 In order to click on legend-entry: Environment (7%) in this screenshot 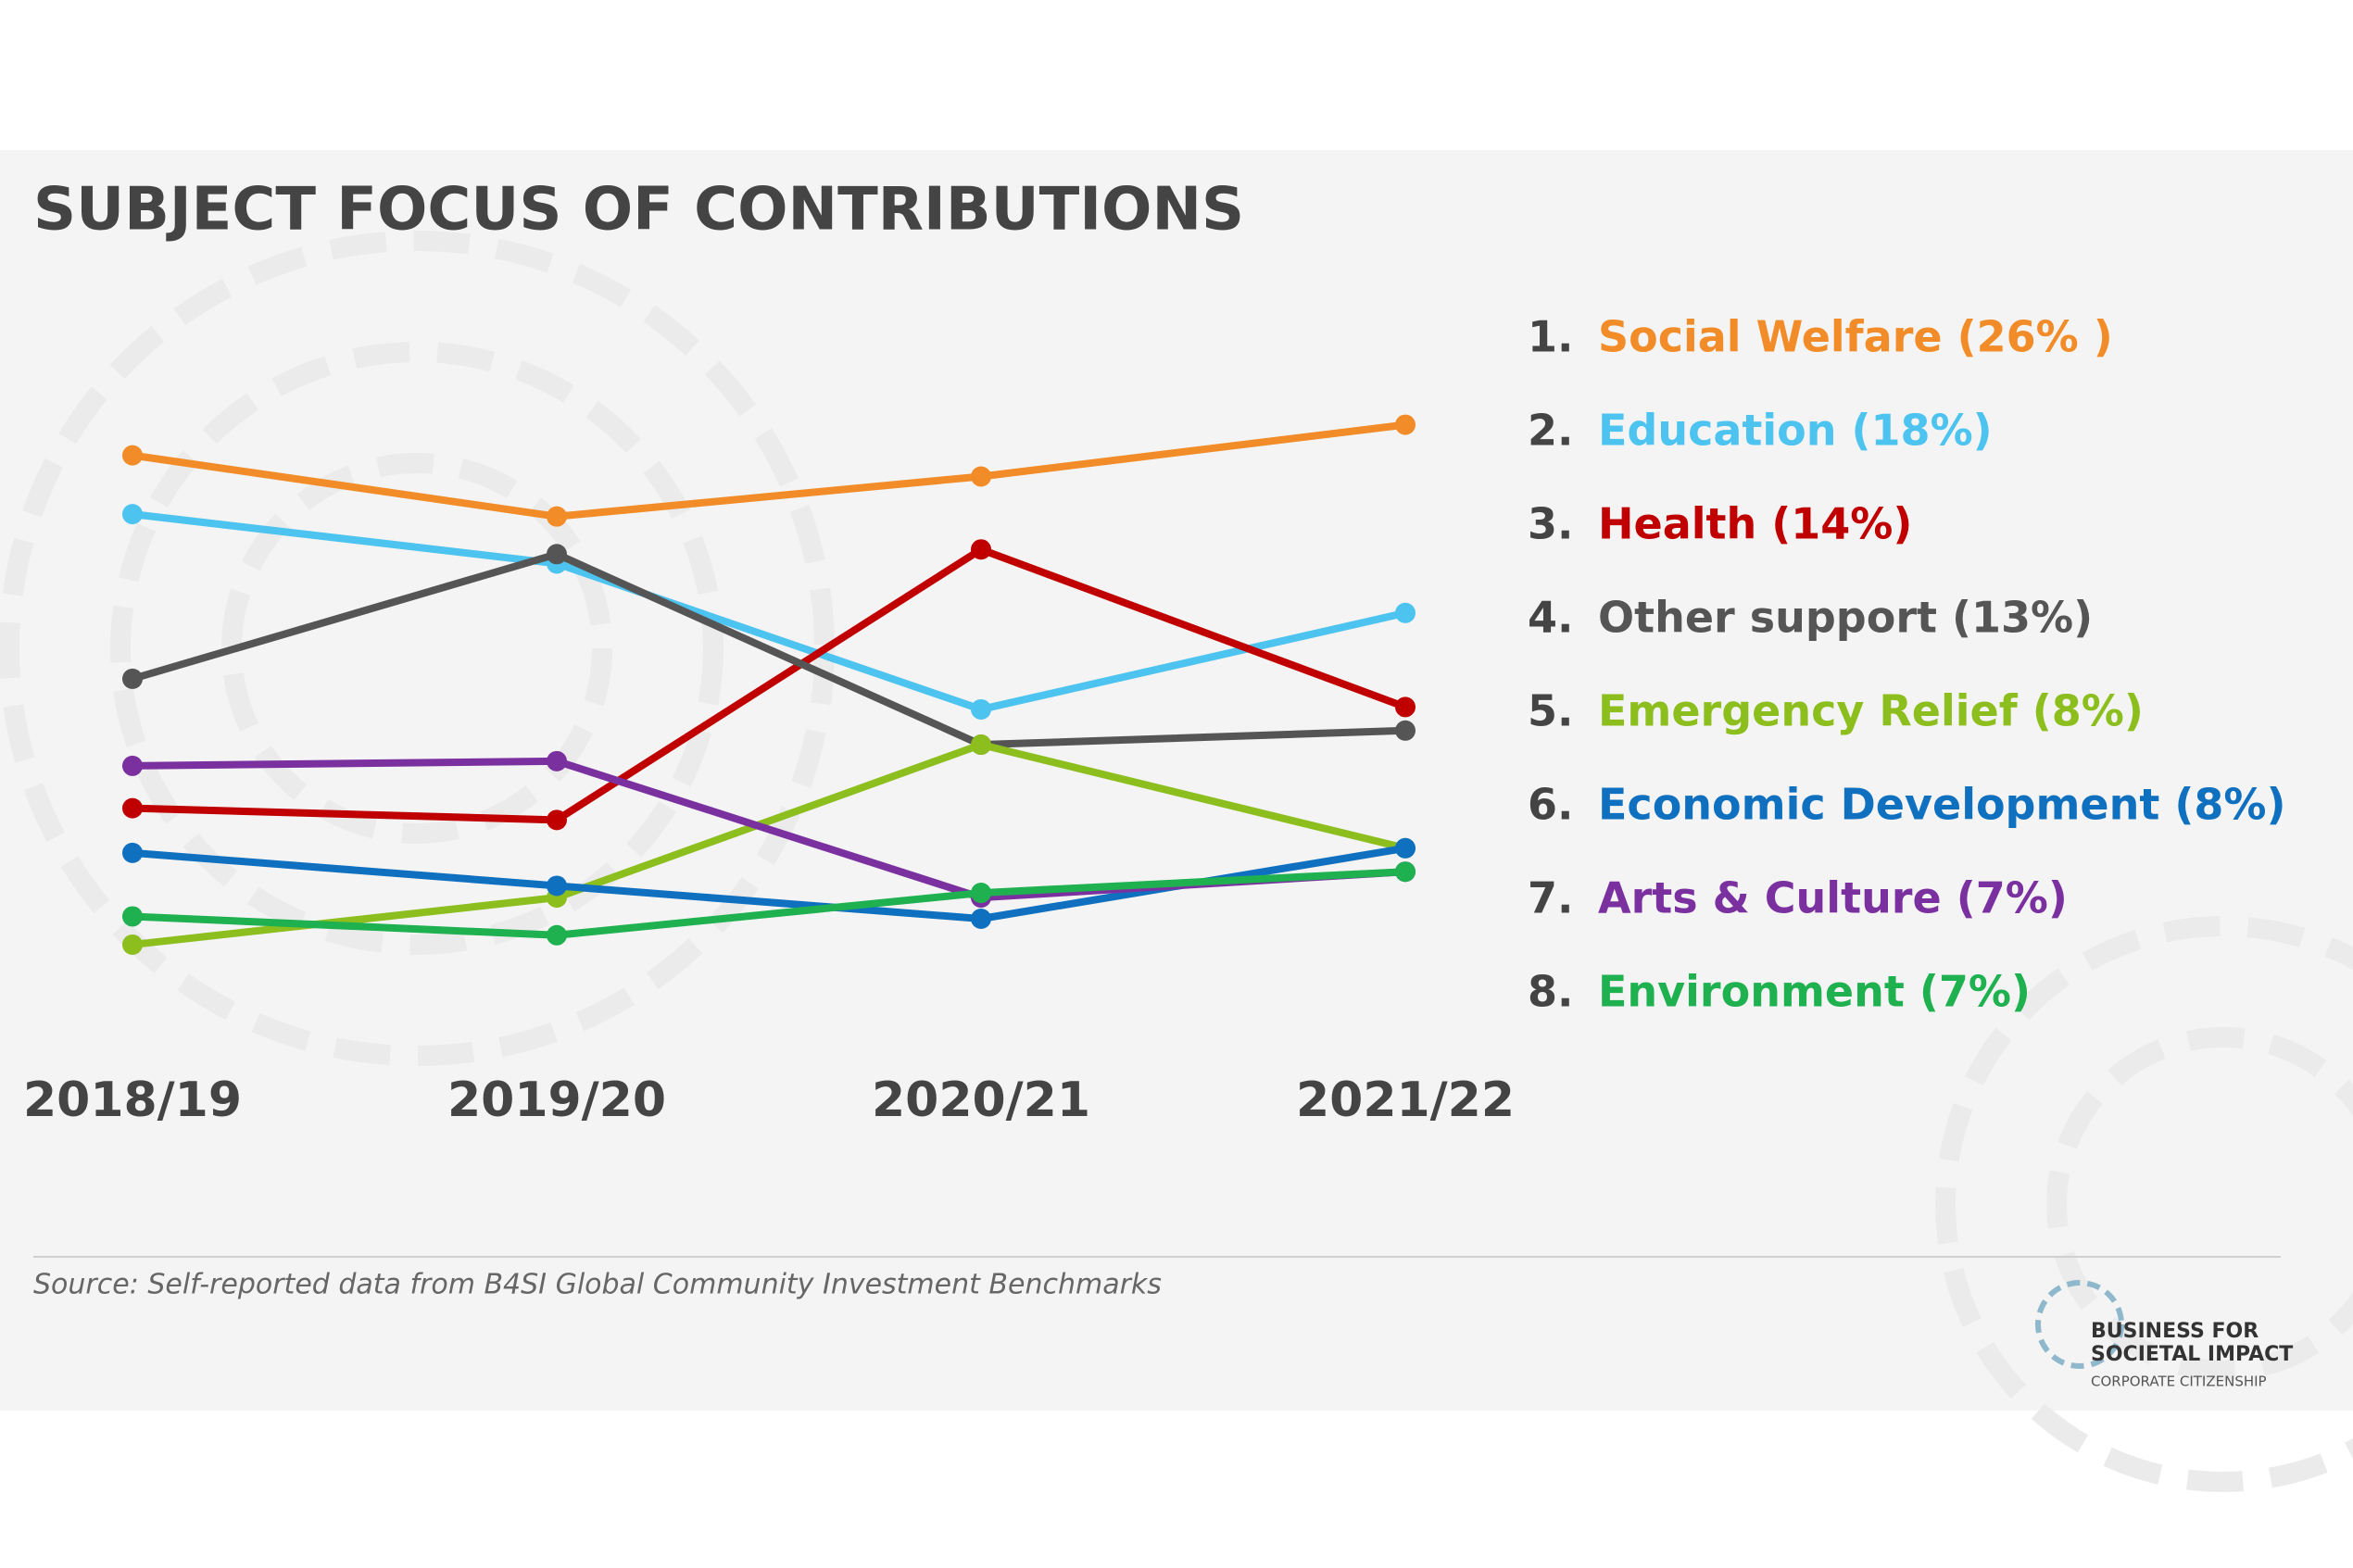, I will do `click(1814, 992)`.